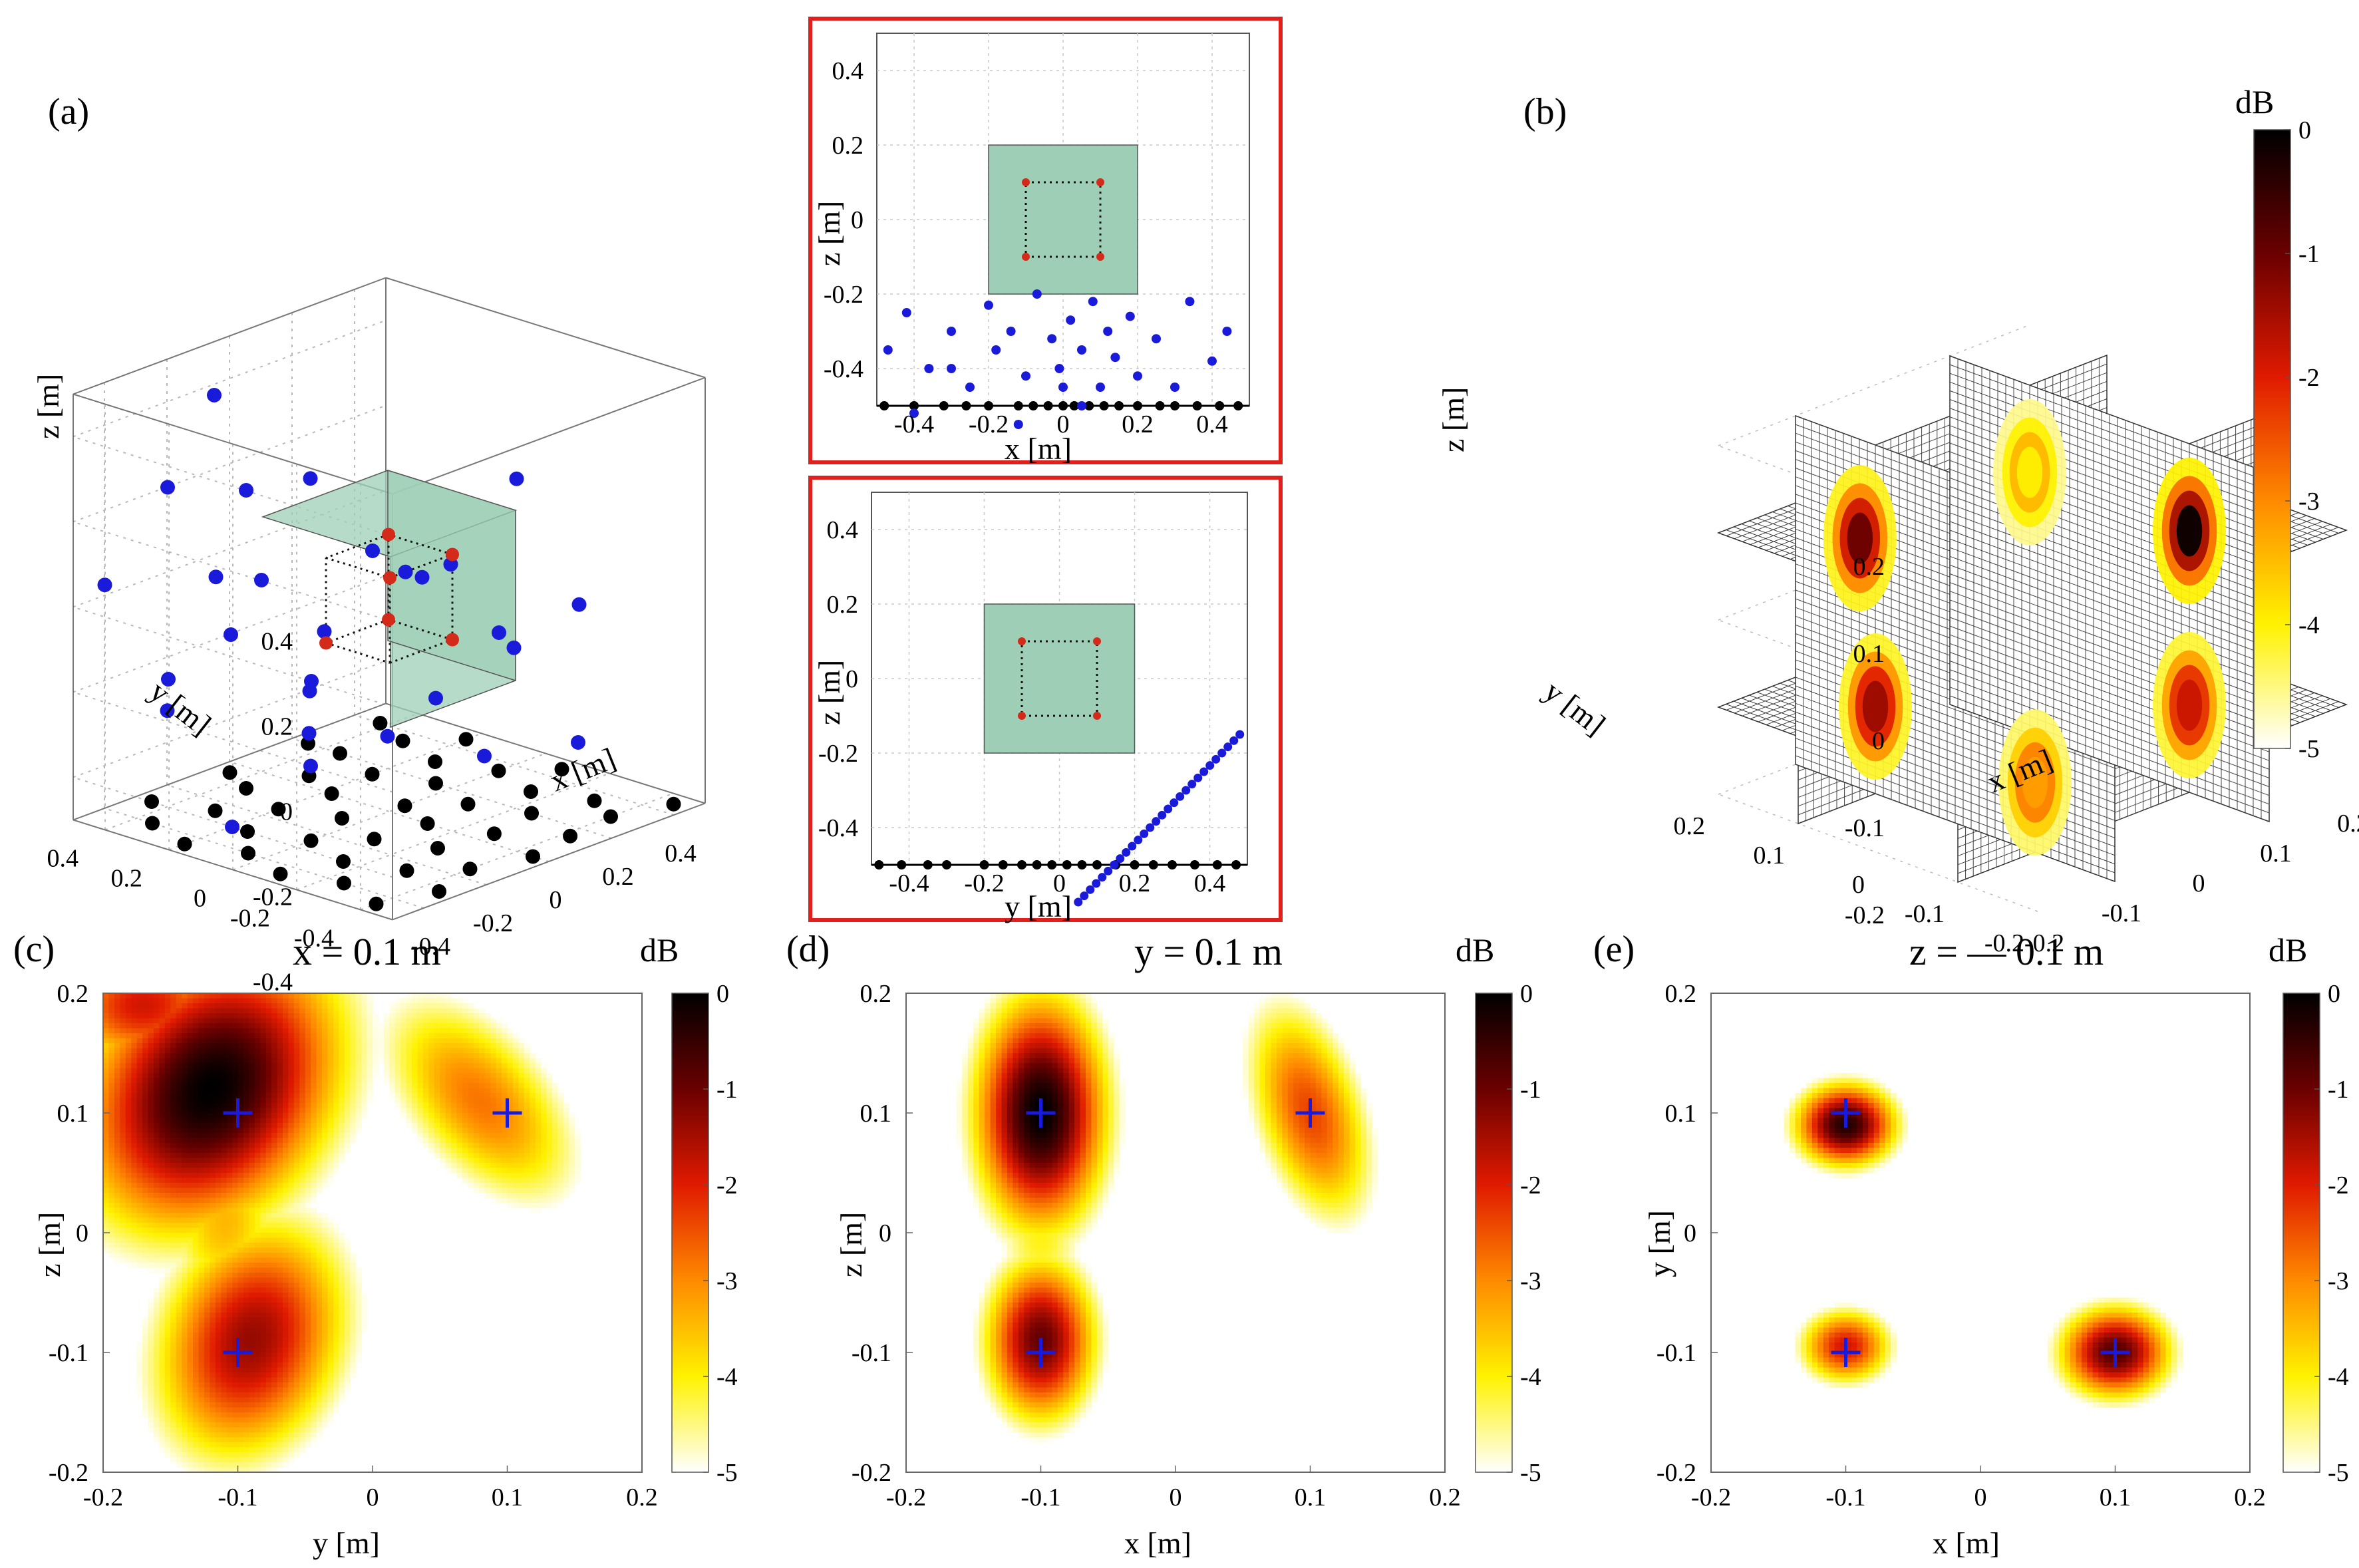  Describe the element at coordinates (34, 949) in the screenshot. I see `panel-label-c: (c)` at that location.